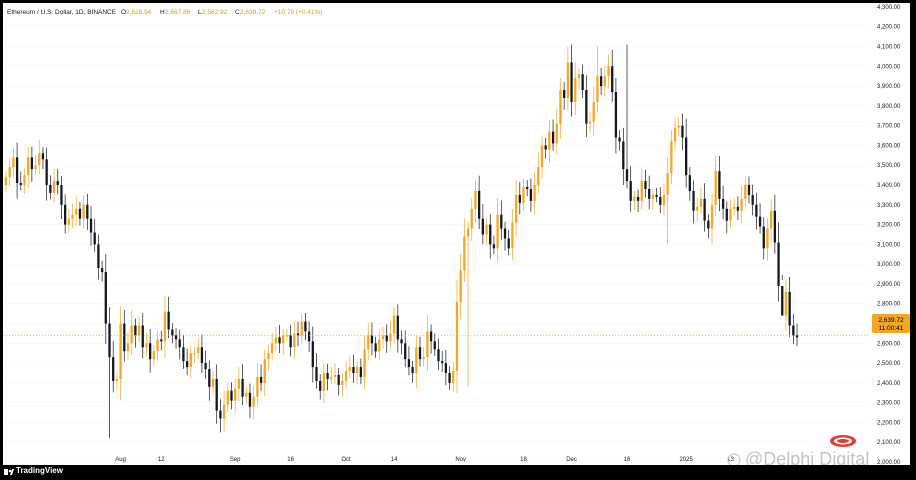 The image size is (916, 480). I want to click on y-tick-label: 2,500.00, so click(889, 364).